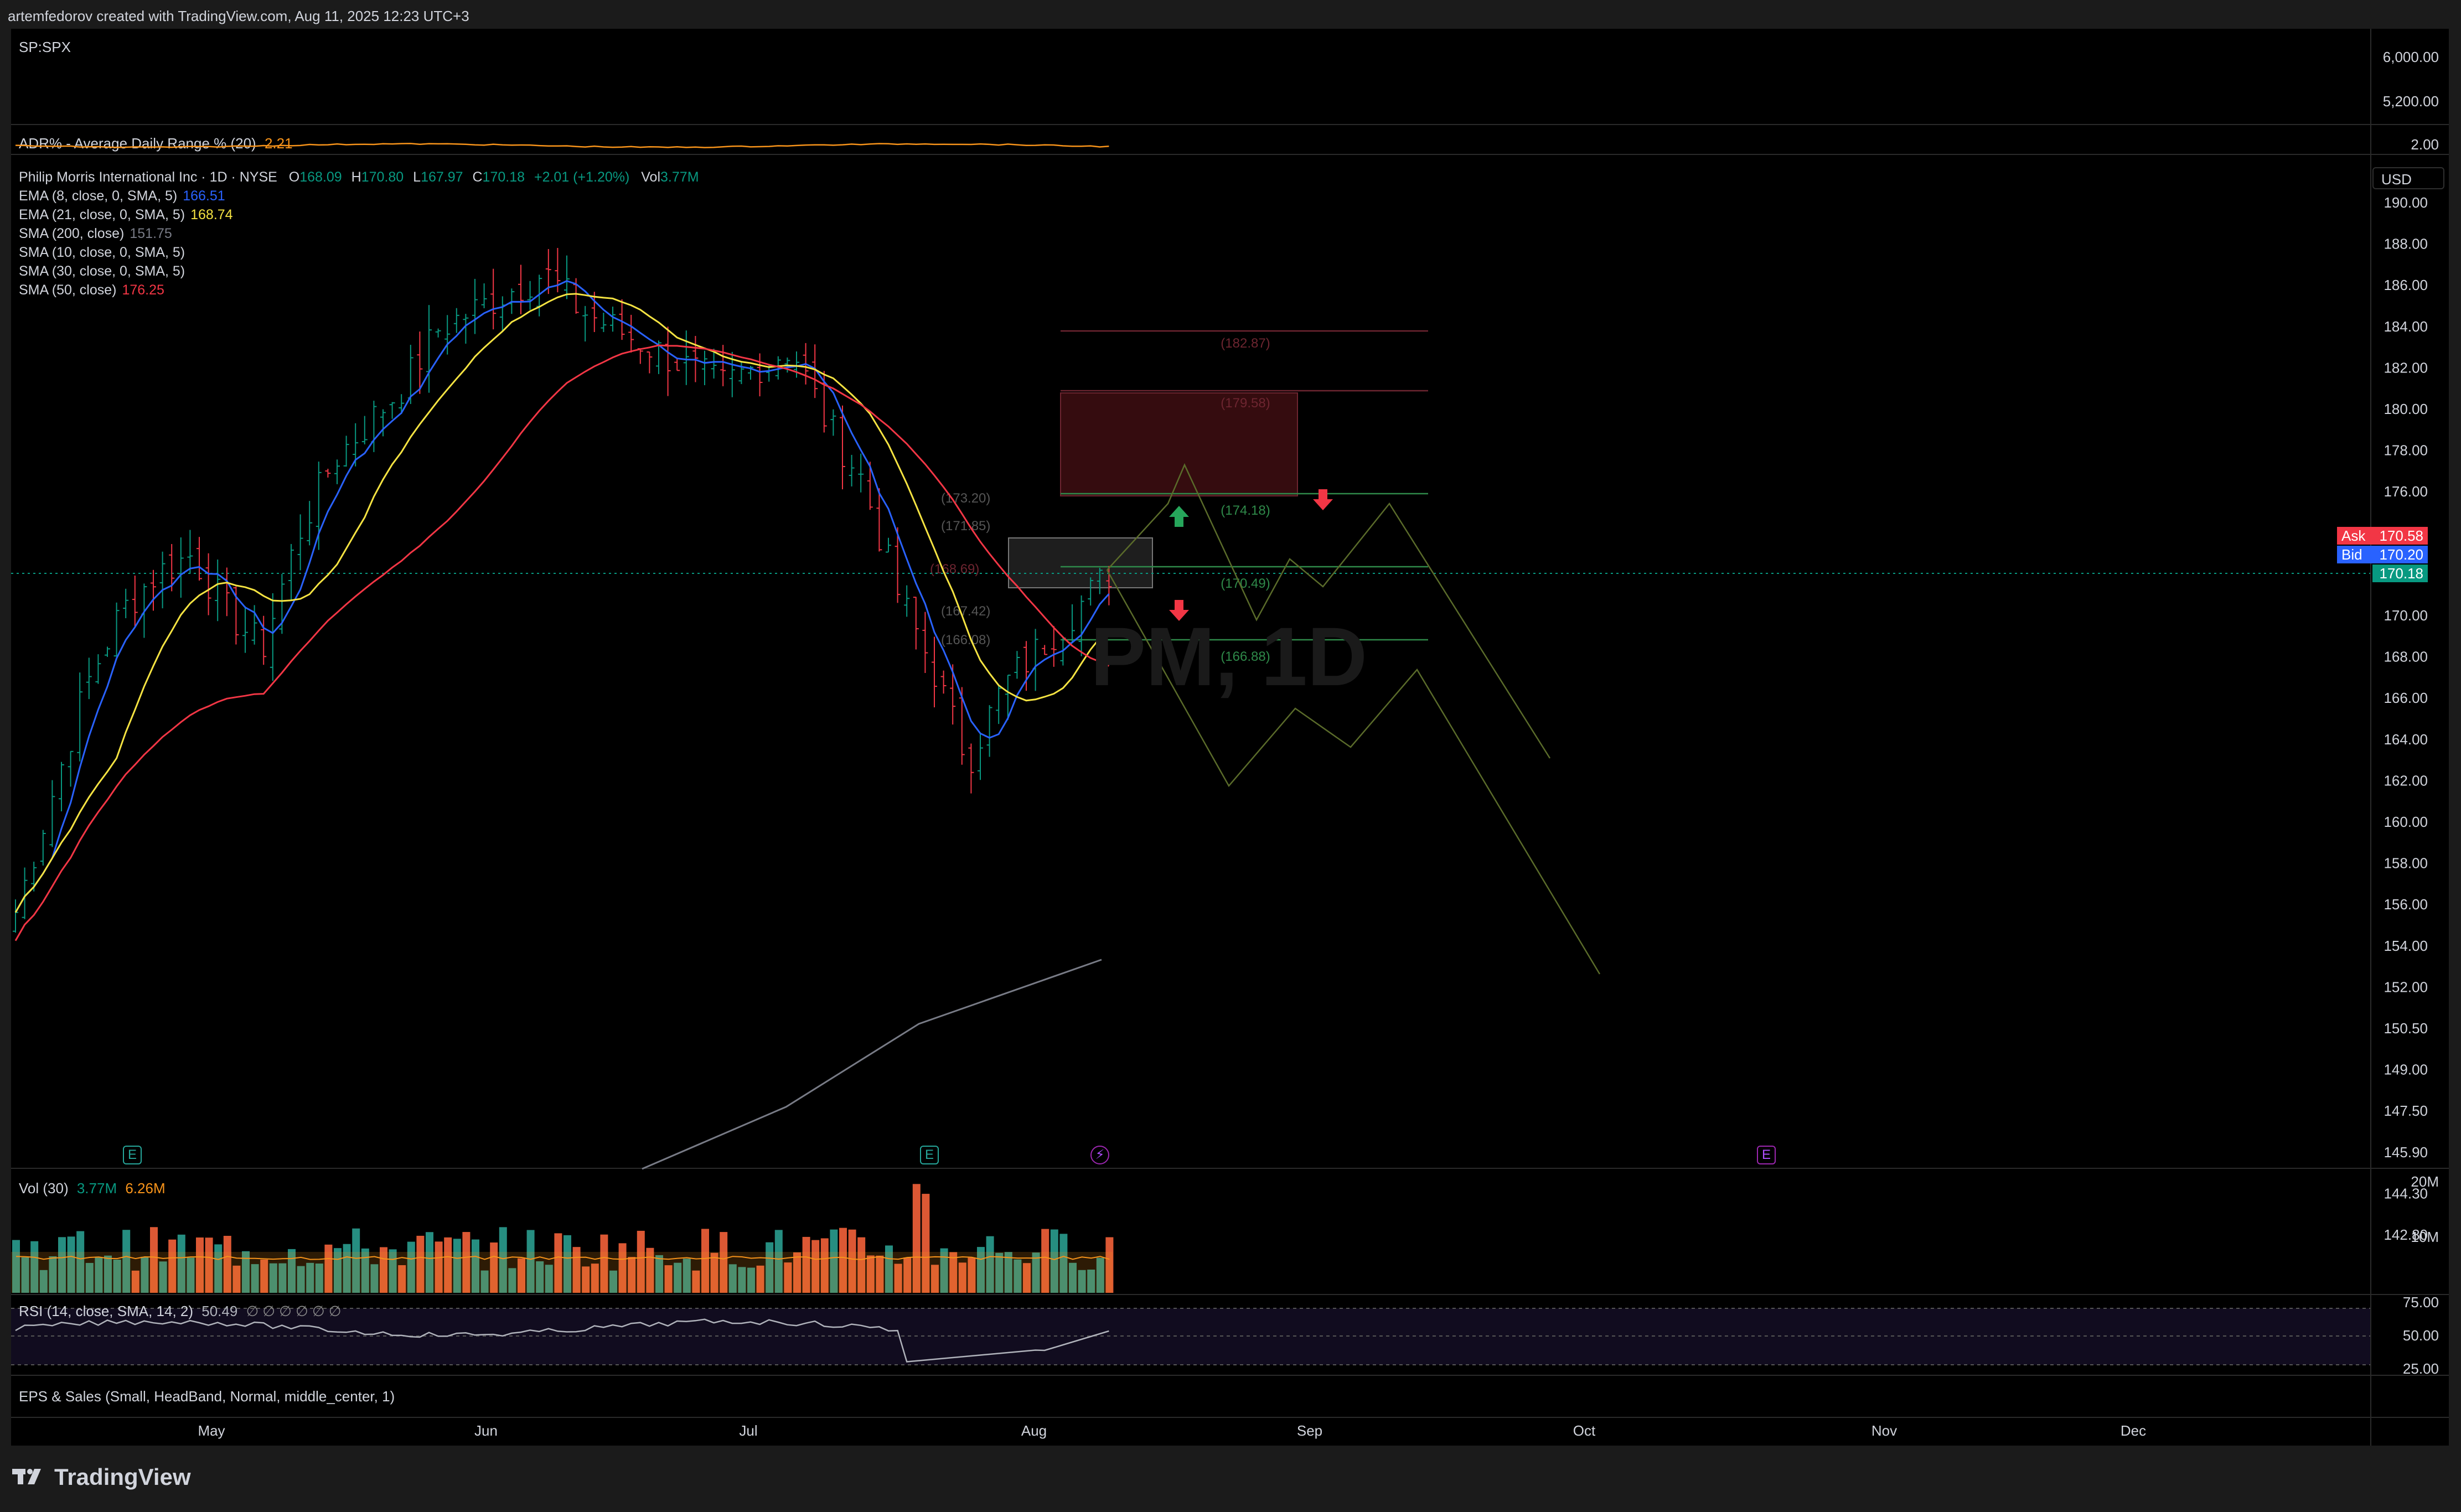 The height and width of the screenshot is (1512, 2461). Describe the element at coordinates (2400, 573) in the screenshot. I see `last-price-tag: 170.18` at that location.